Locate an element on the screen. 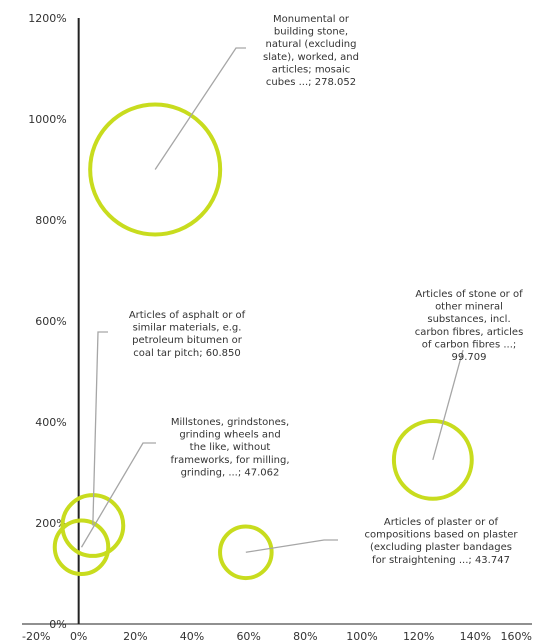  bubble-label-line: grinding wheels and is located at coordinates (229, 435).